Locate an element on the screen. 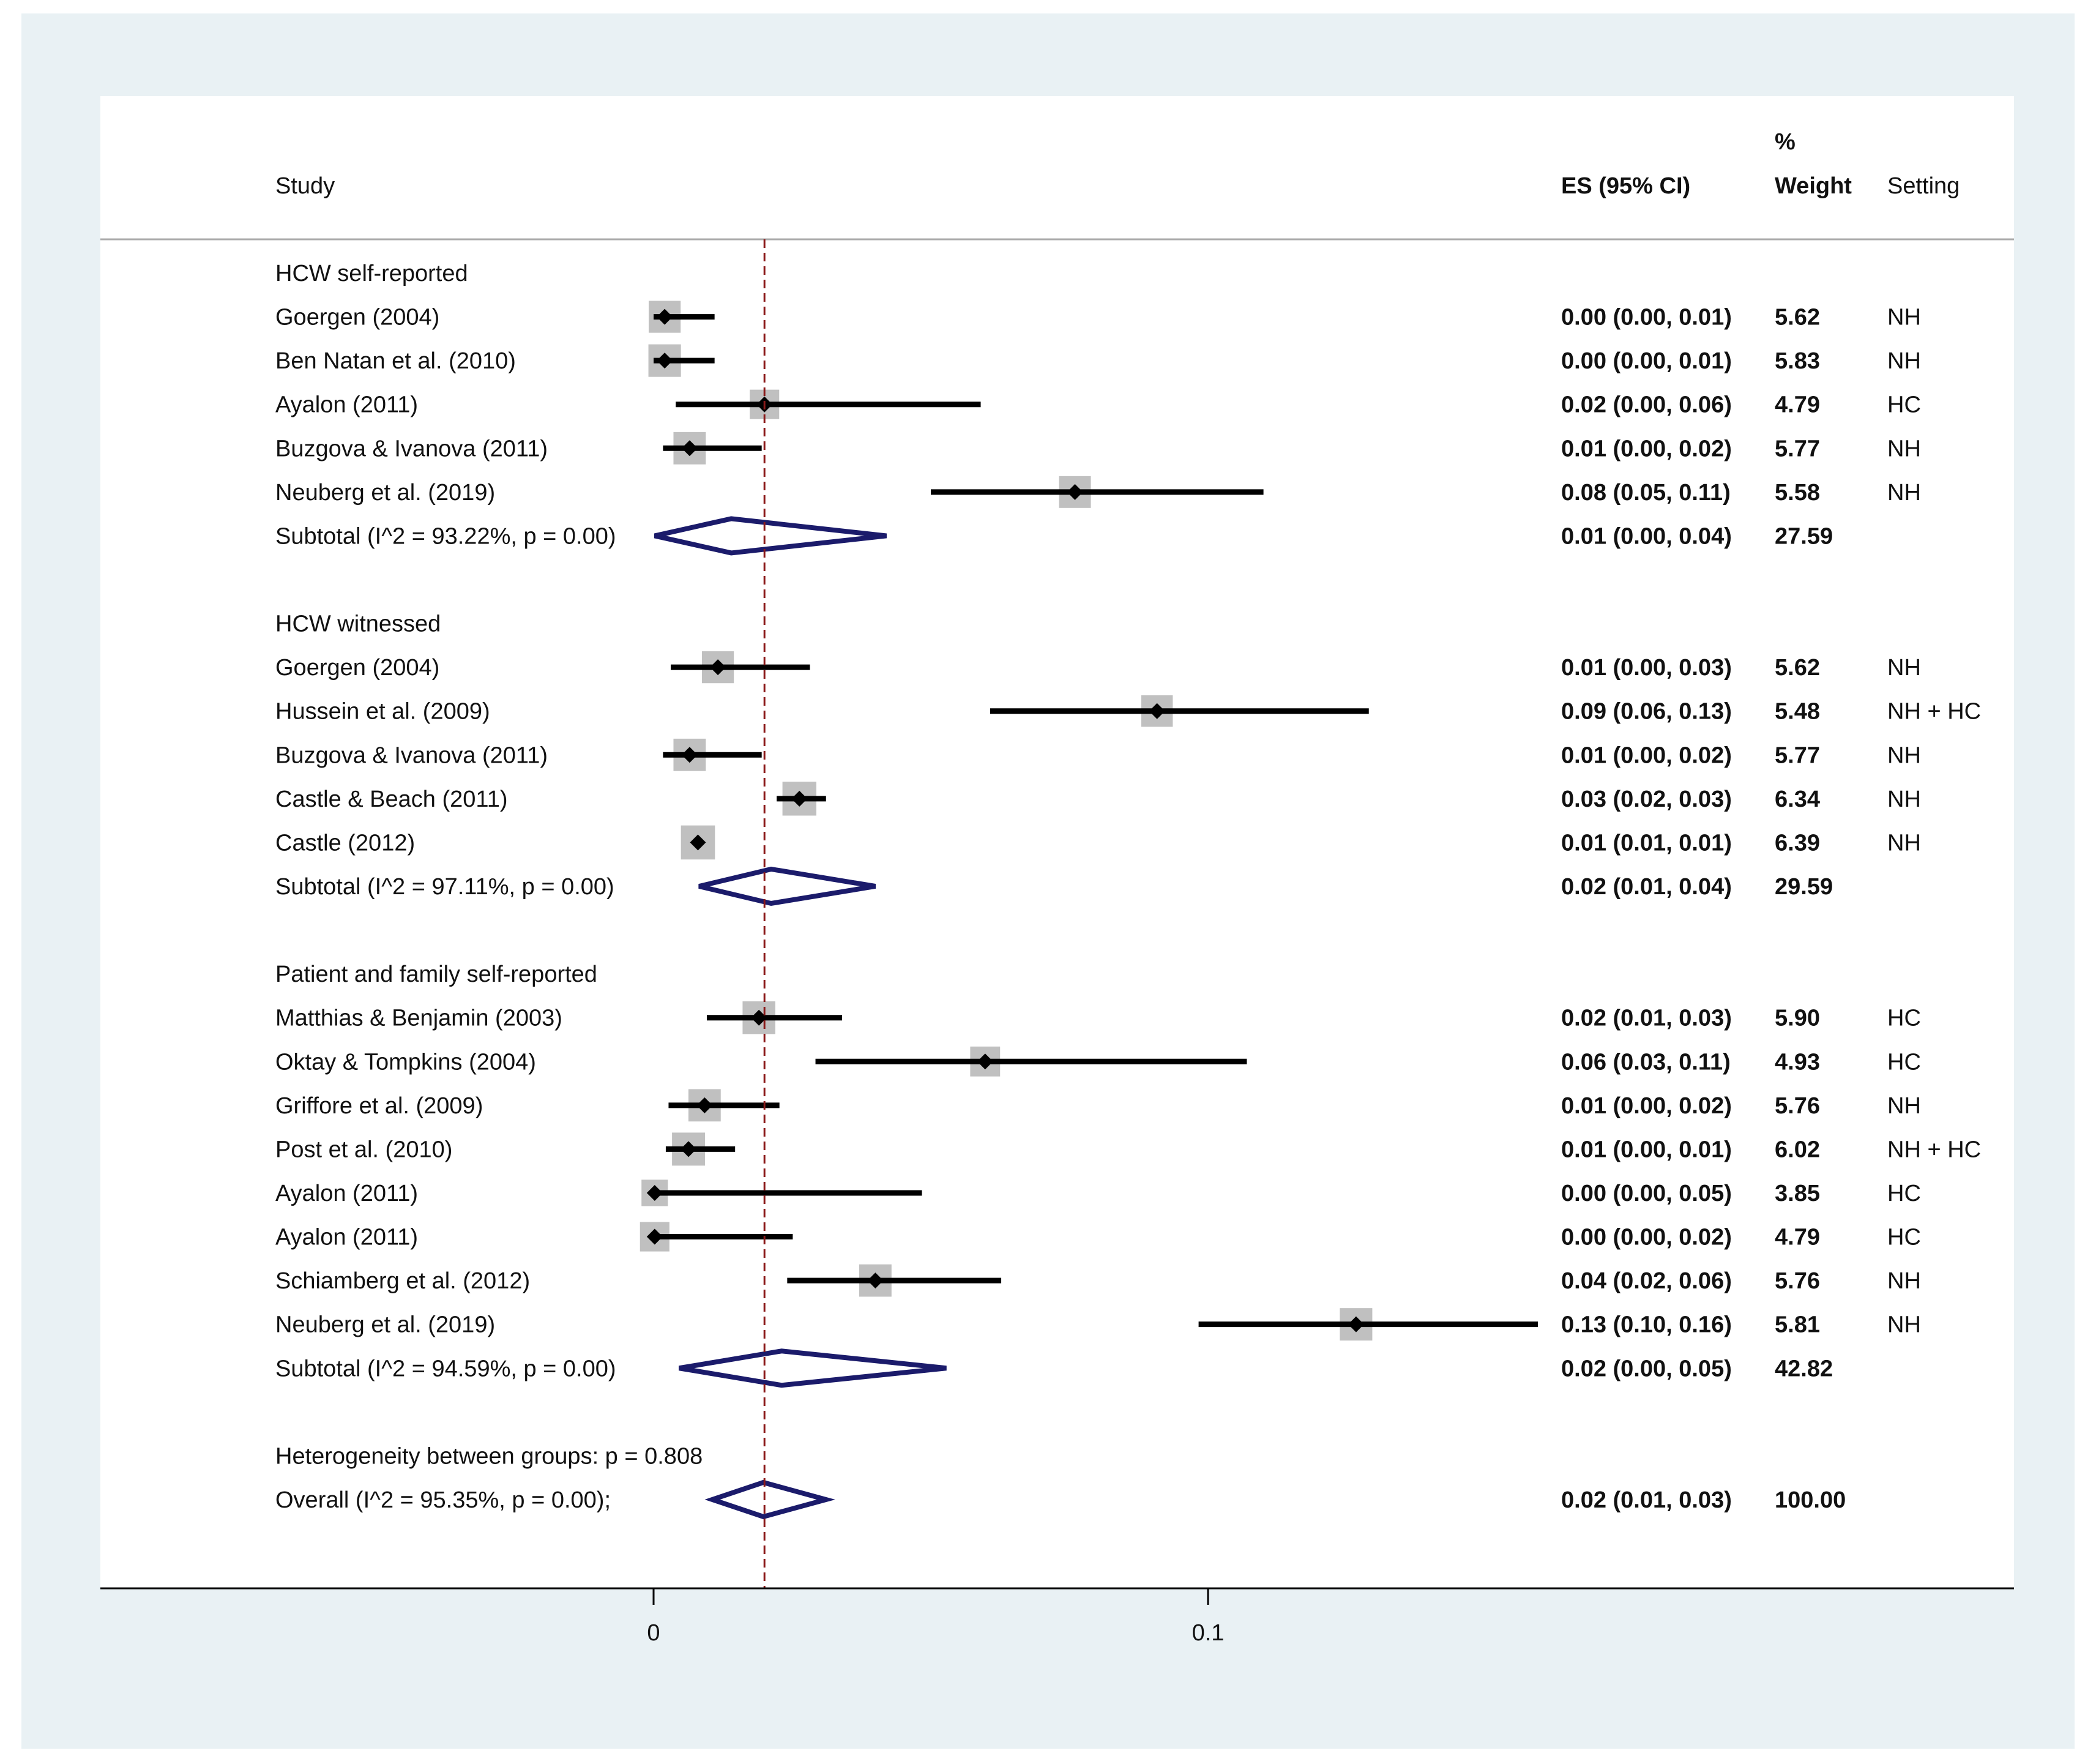 This screenshot has width=2096, height=1764. group-label: Patient and family self-reported is located at coordinates (436, 975).